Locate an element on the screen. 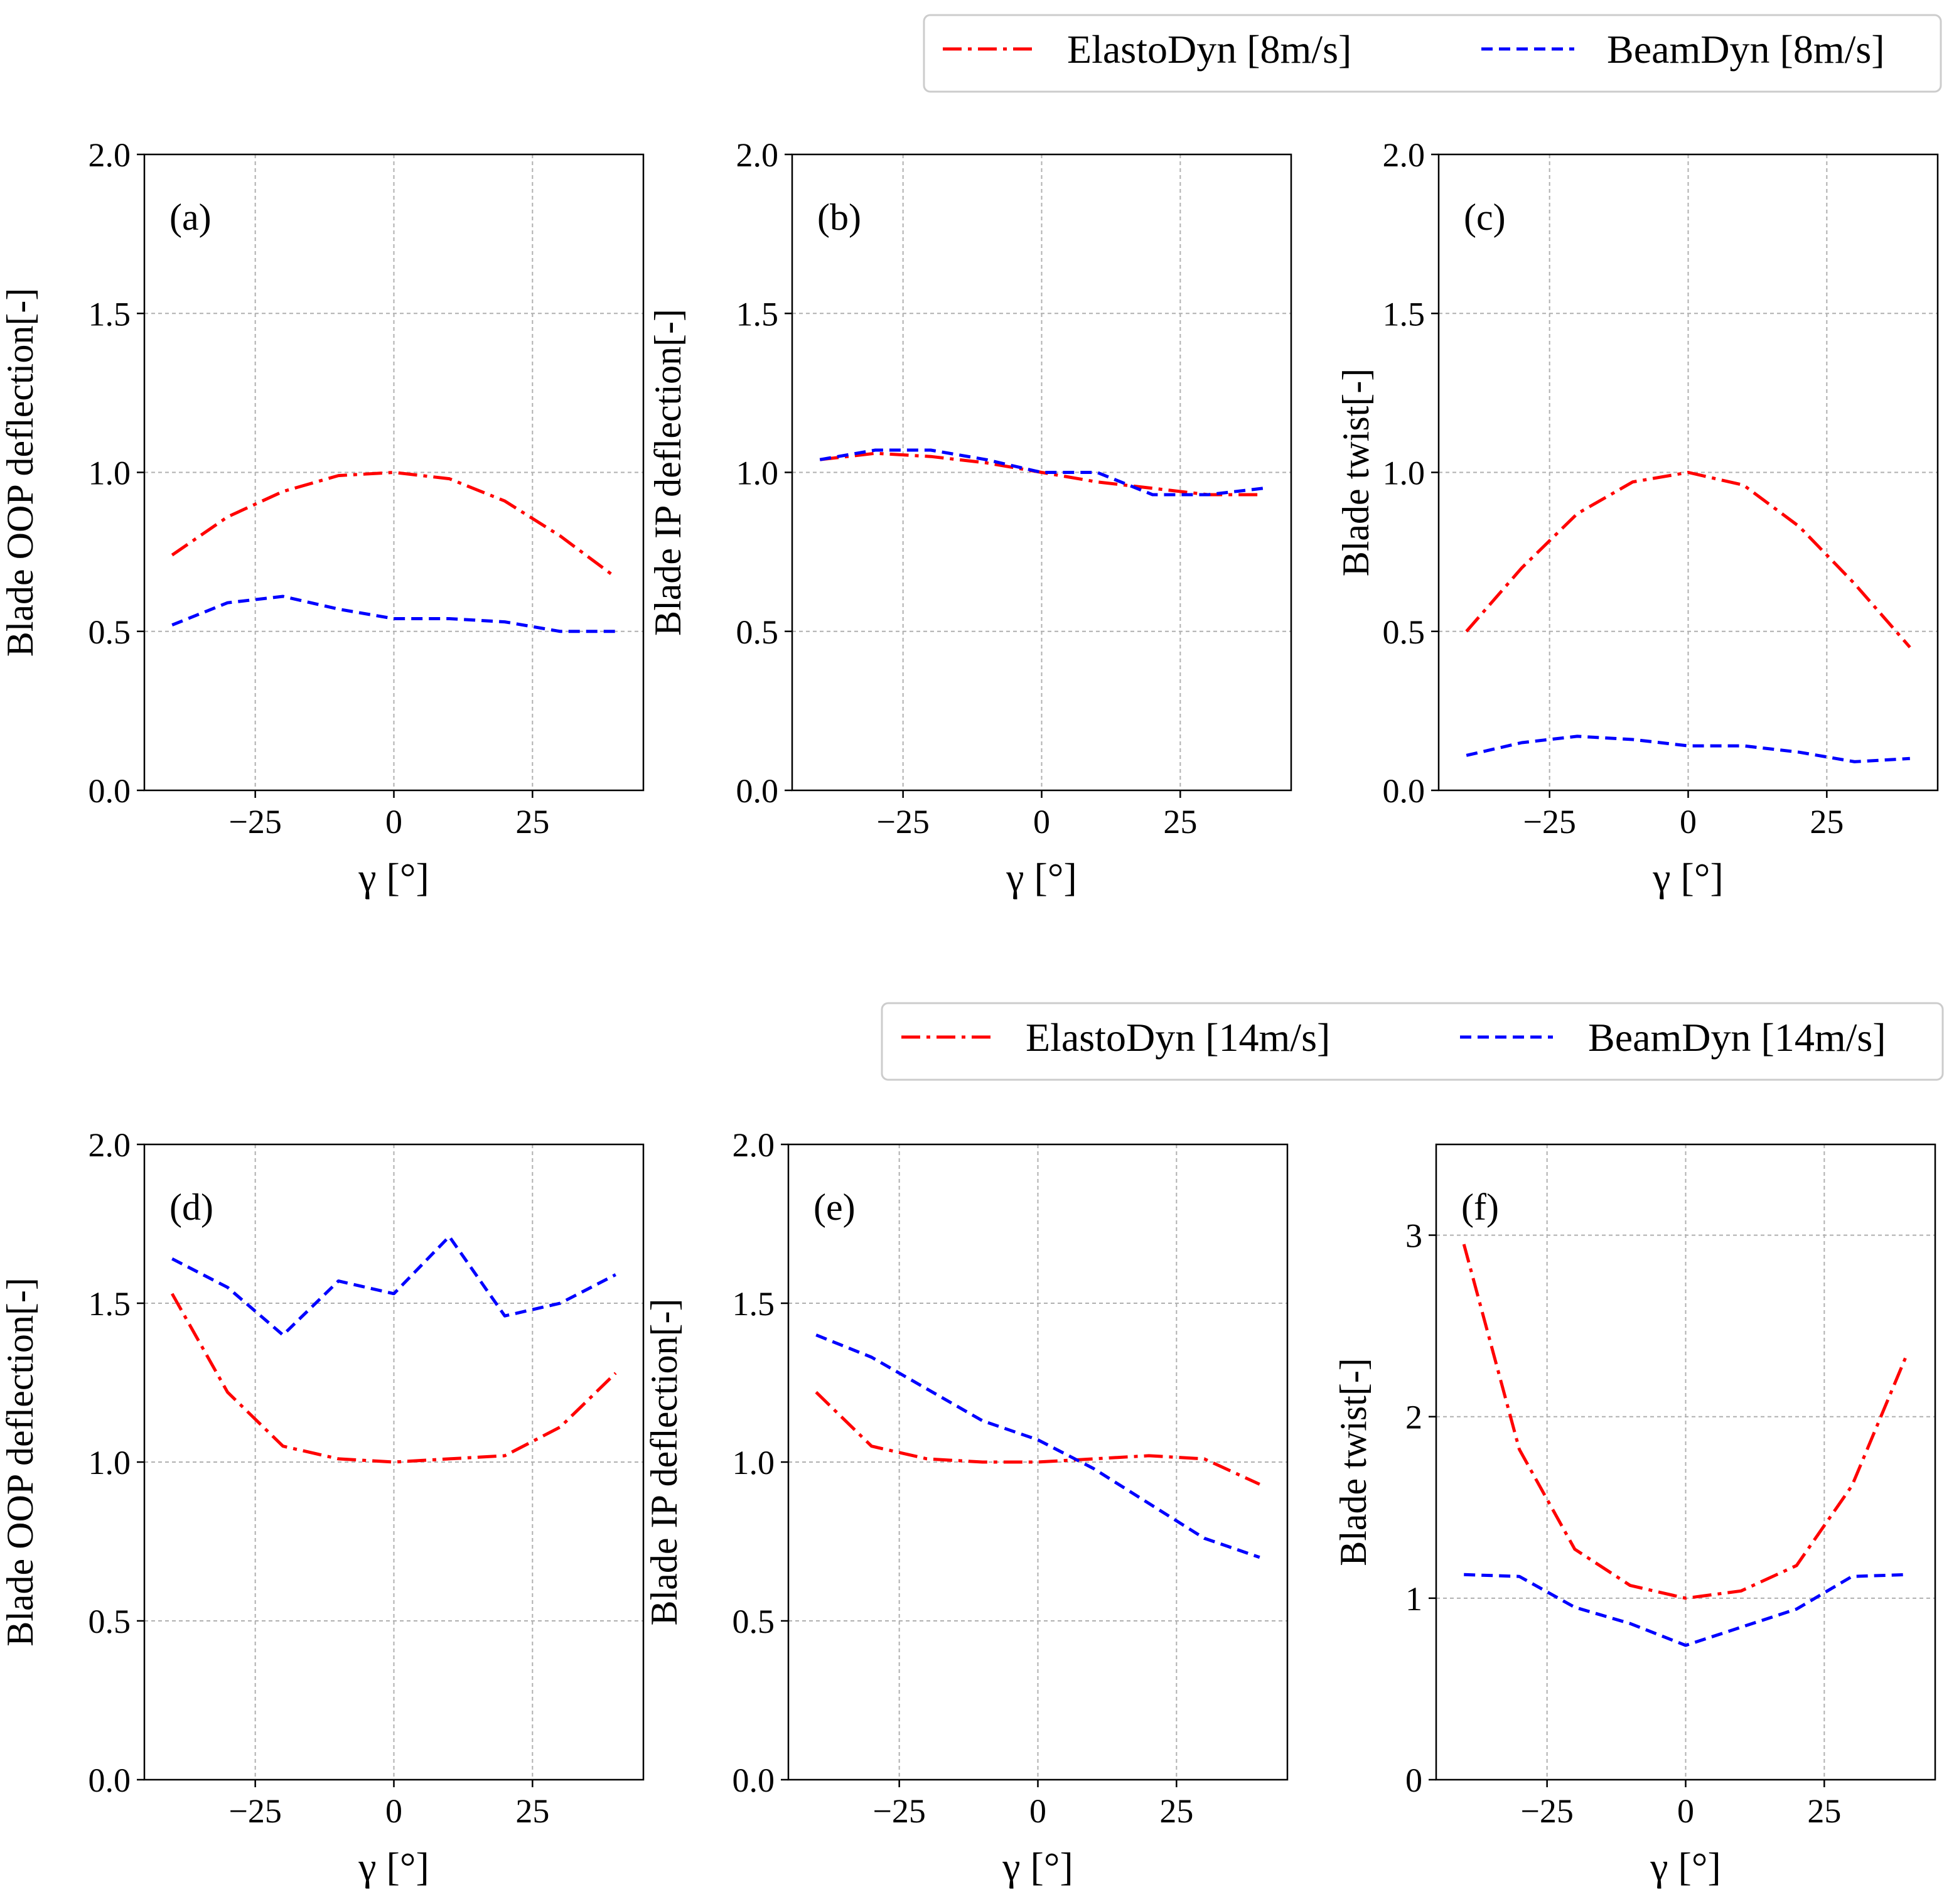 The image size is (1954, 1904). y-tick-label: 3 is located at coordinates (1413, 1236).